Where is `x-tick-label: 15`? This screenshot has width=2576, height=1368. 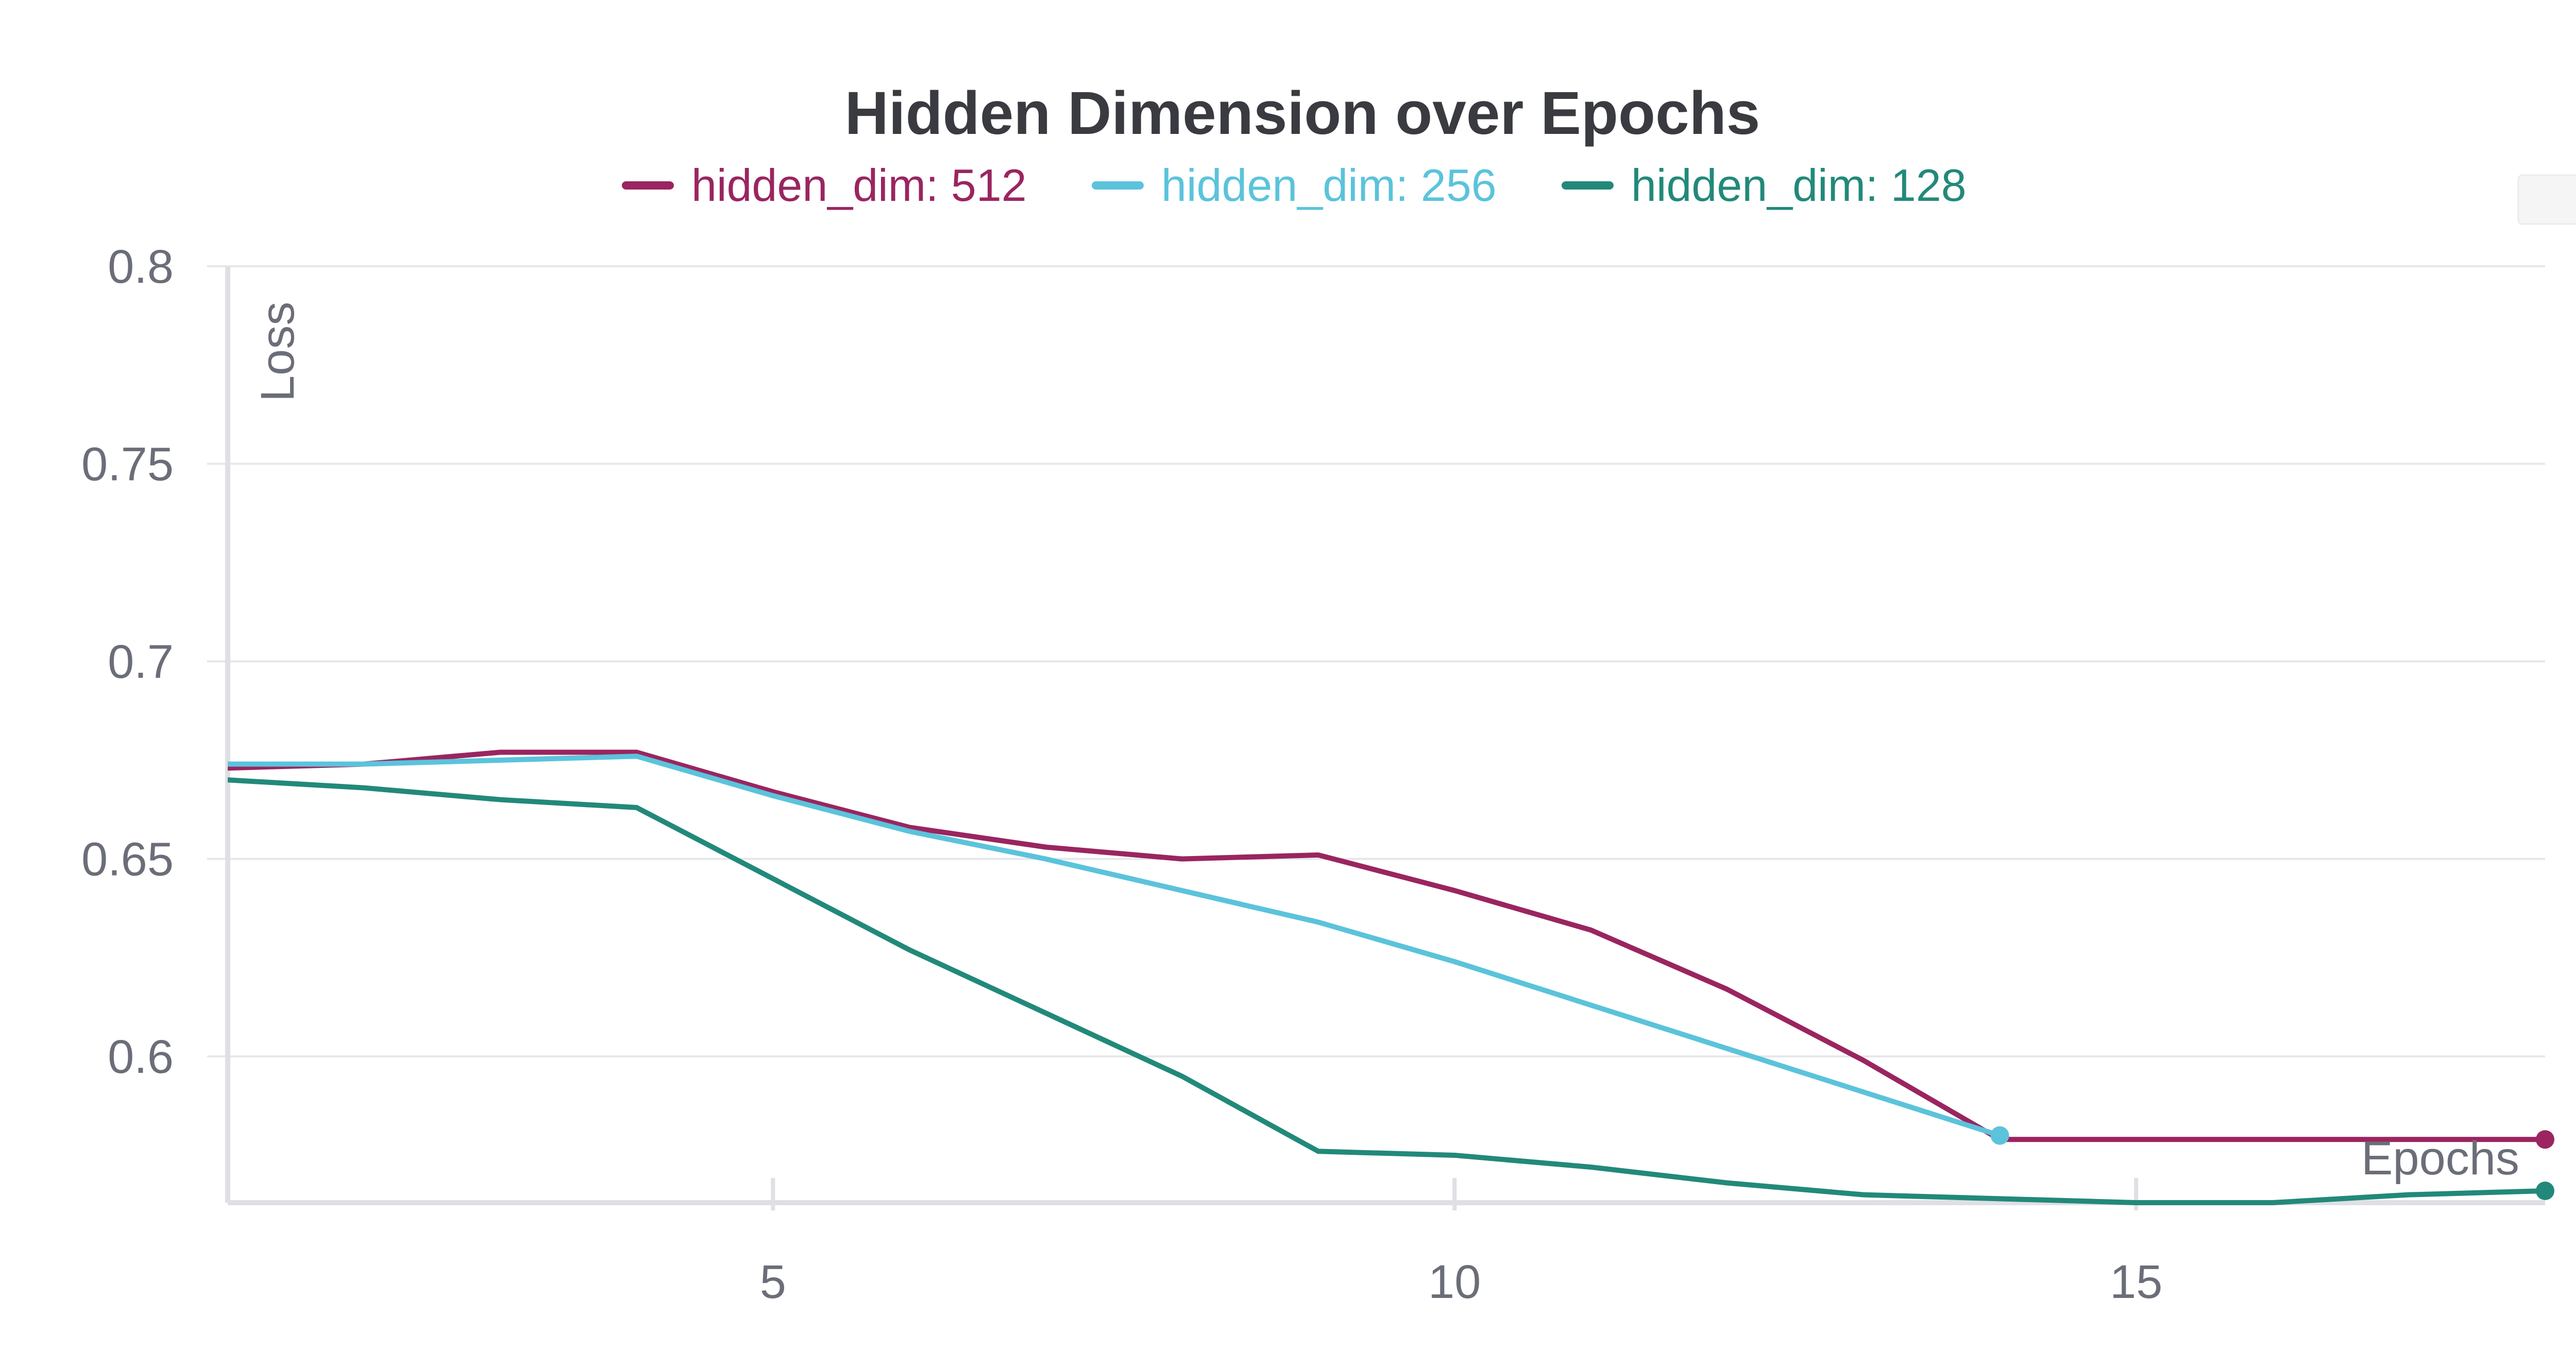
x-tick-label: 15 is located at coordinates (2136, 1282).